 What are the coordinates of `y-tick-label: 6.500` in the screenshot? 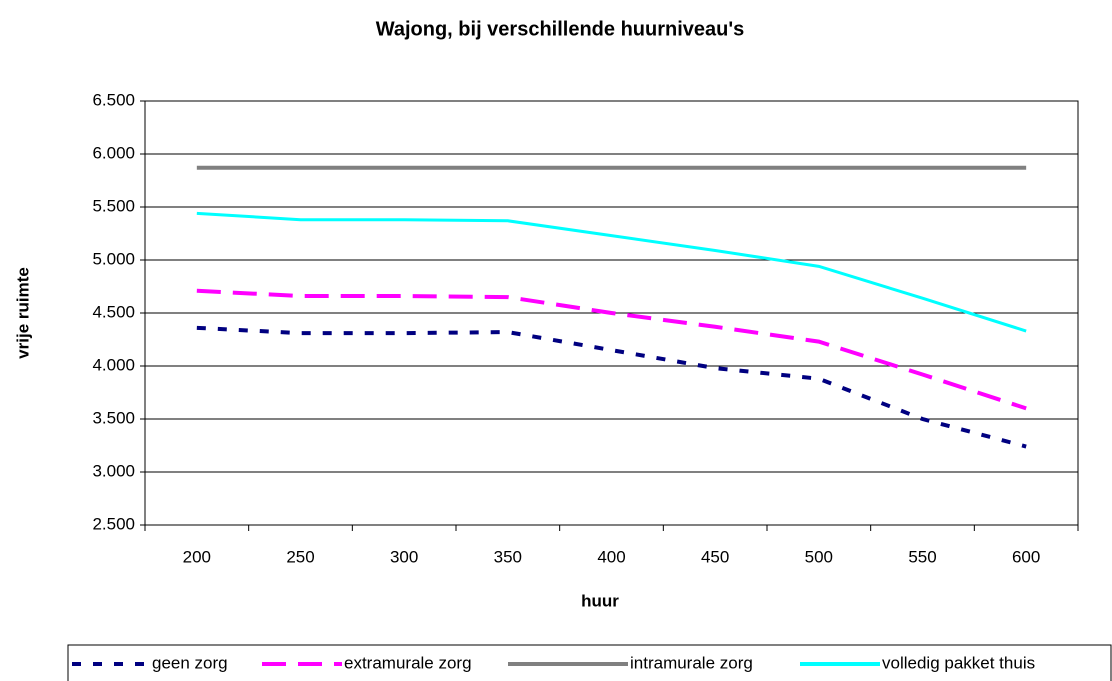 It's located at (113, 99).